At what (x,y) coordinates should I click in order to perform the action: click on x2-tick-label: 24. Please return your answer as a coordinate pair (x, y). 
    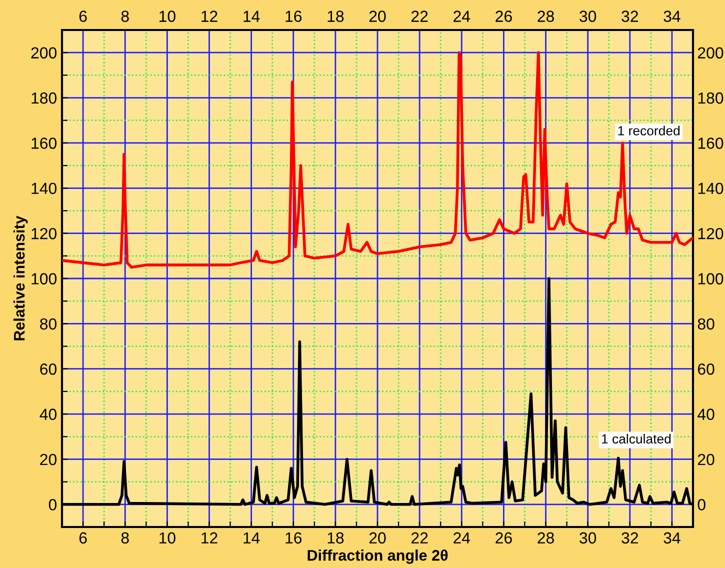
    Looking at the image, I should click on (462, 16).